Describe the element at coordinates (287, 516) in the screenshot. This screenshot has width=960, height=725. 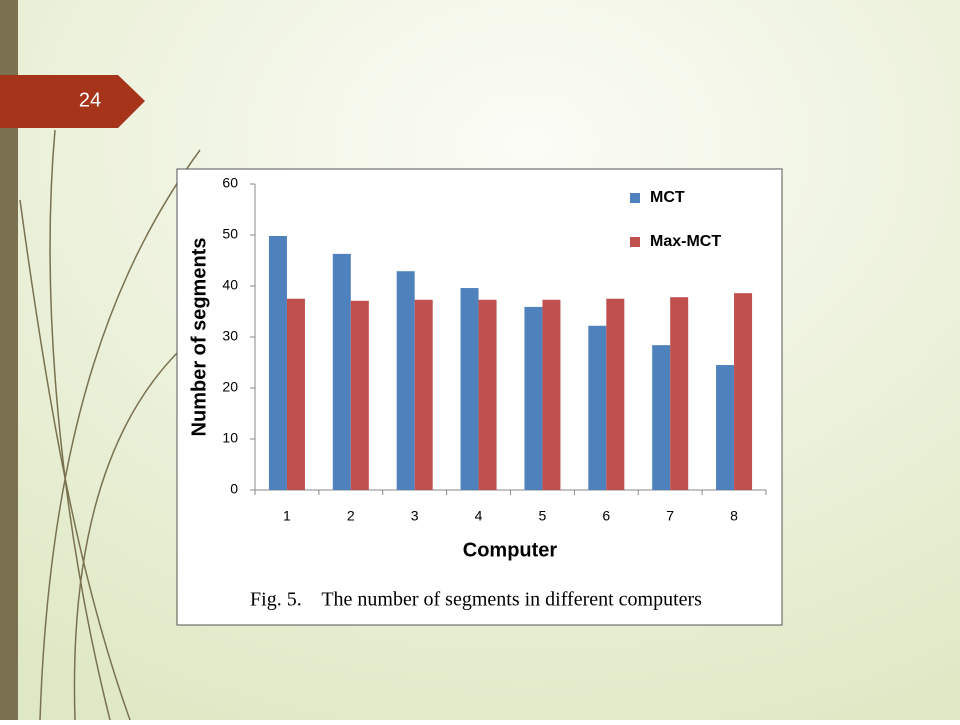
I see `x-tick-label: 1` at that location.